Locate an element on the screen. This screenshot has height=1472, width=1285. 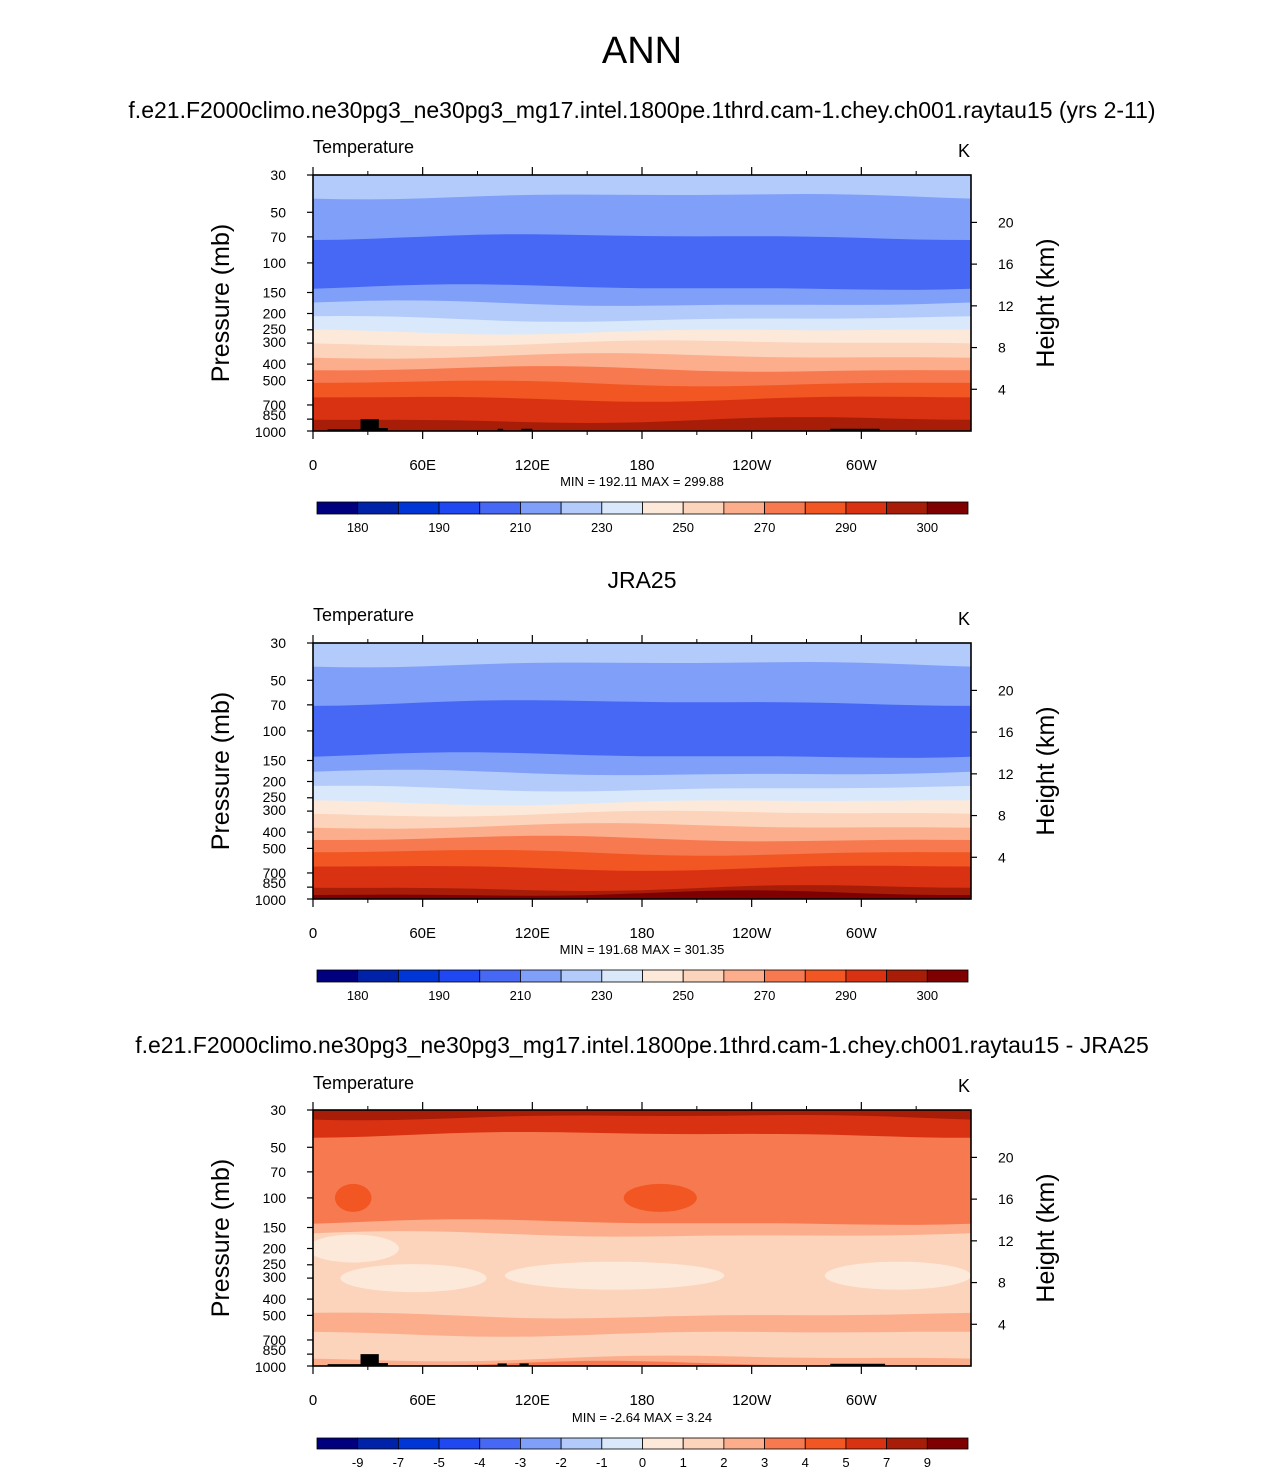
panel-3-min-max: MIN = -2.64 MAX = 3.24 is located at coordinates (642, 1417).